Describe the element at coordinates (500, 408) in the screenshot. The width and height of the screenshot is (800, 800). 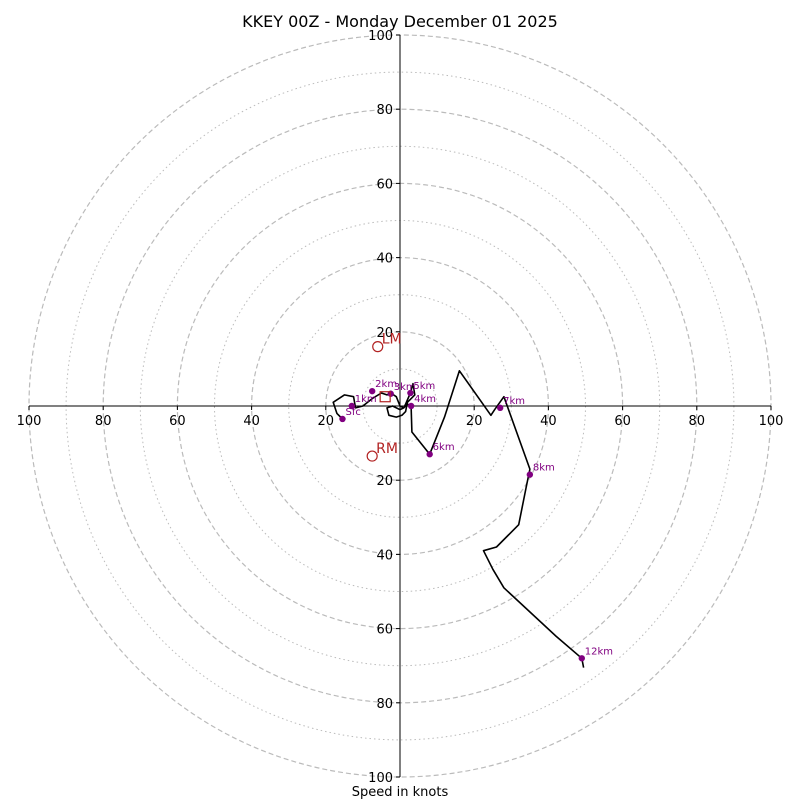
I see `height-marker-7km` at that location.